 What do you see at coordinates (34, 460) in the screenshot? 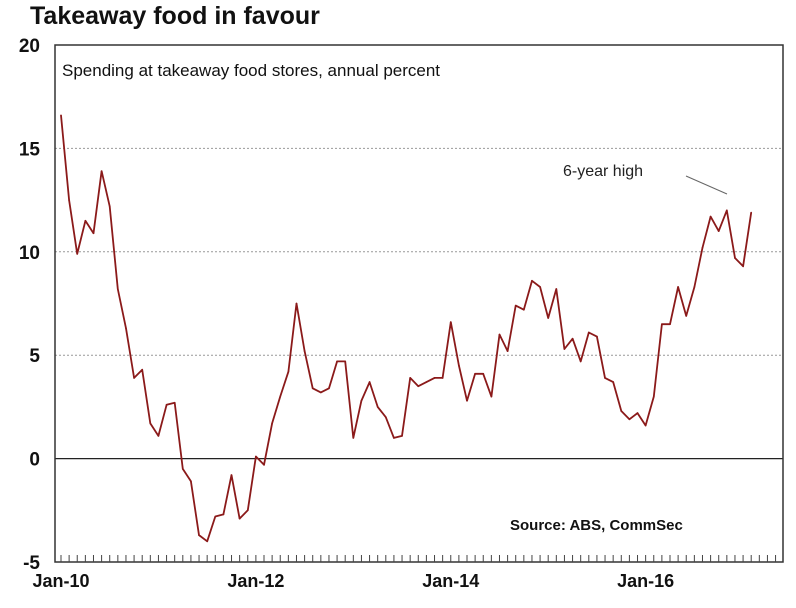
I see `y-tick-label: 0` at bounding box center [34, 460].